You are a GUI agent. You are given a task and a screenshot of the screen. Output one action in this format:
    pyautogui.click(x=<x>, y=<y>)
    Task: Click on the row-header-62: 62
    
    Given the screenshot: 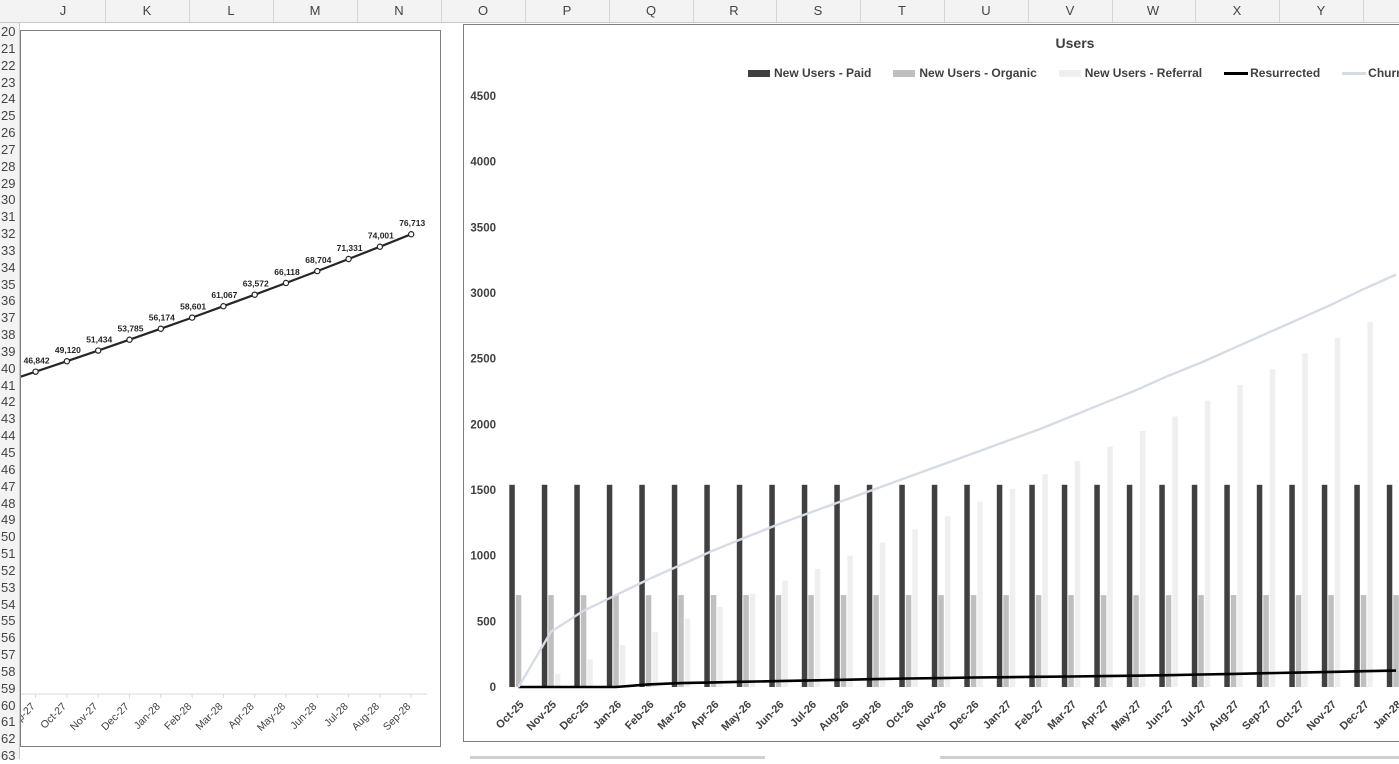 What is the action you would take?
    pyautogui.click(x=8, y=739)
    